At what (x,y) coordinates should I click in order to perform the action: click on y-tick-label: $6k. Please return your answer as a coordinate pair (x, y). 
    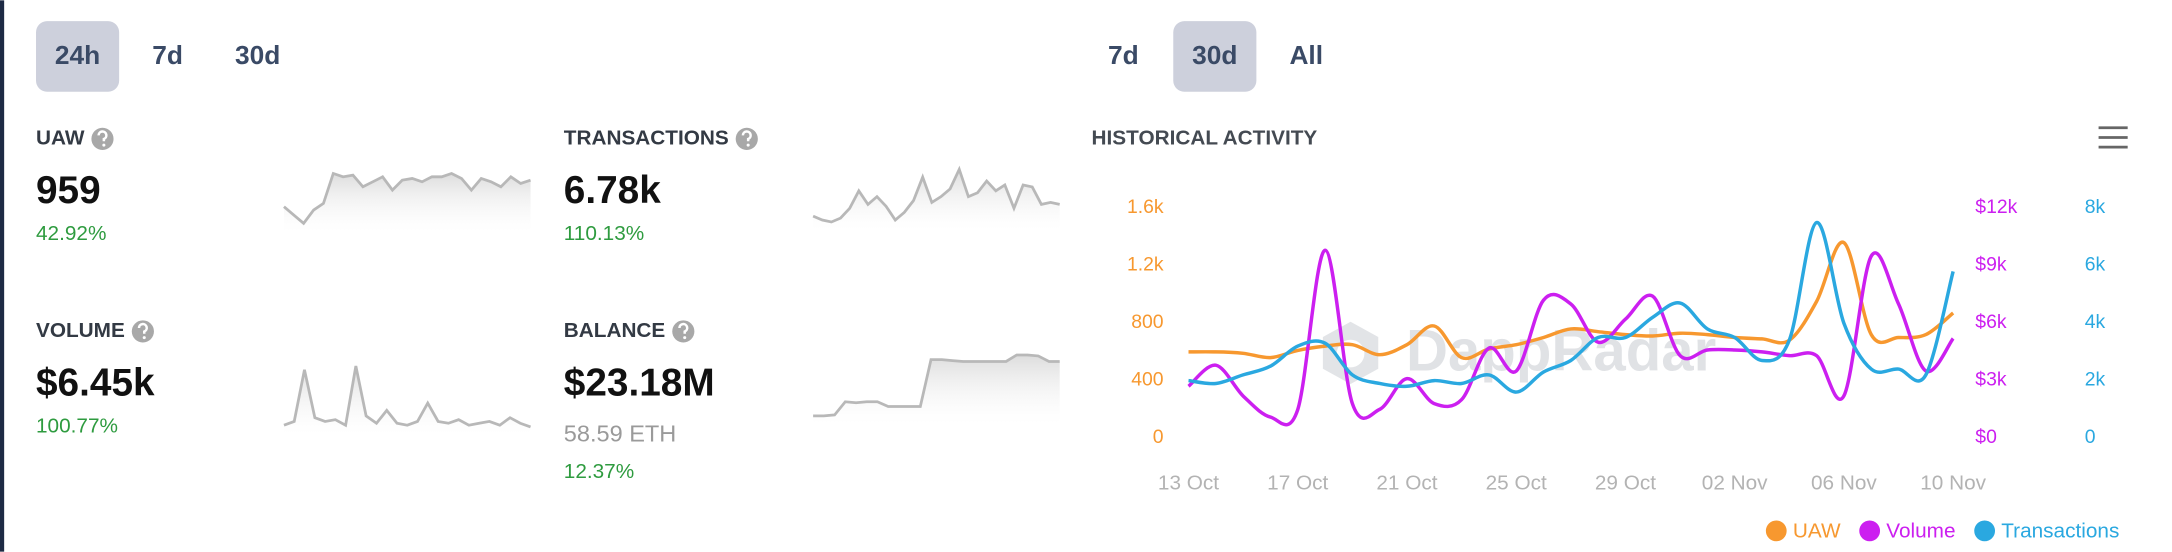
    Looking at the image, I should click on (1991, 322).